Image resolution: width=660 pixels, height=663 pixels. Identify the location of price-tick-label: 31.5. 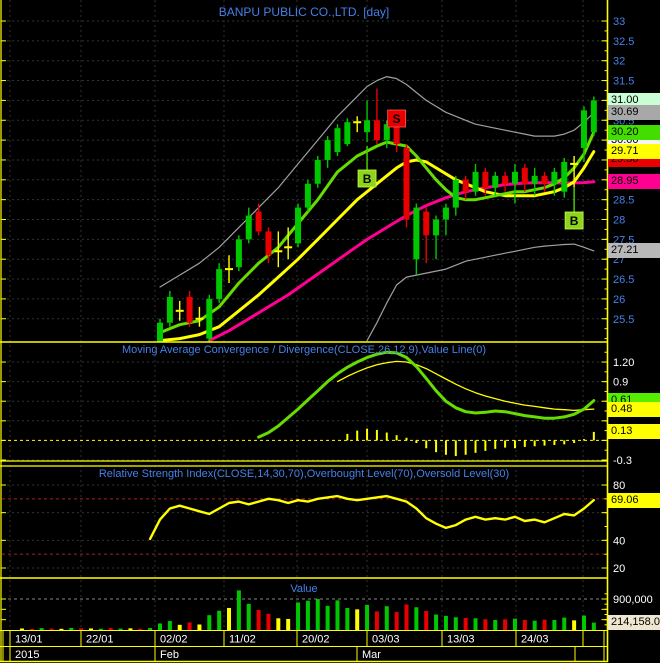
(623, 82).